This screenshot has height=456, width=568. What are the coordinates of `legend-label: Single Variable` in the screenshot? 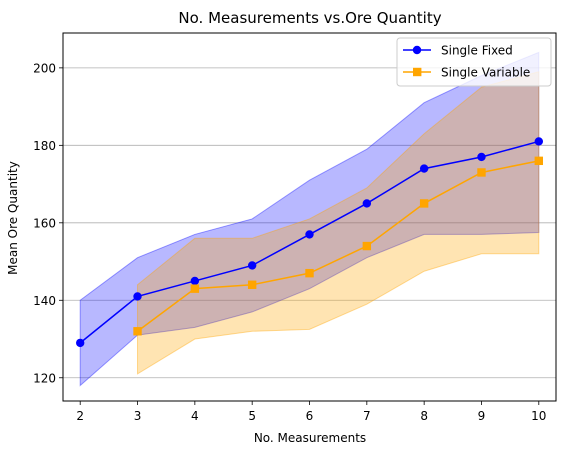 It's located at (485, 73).